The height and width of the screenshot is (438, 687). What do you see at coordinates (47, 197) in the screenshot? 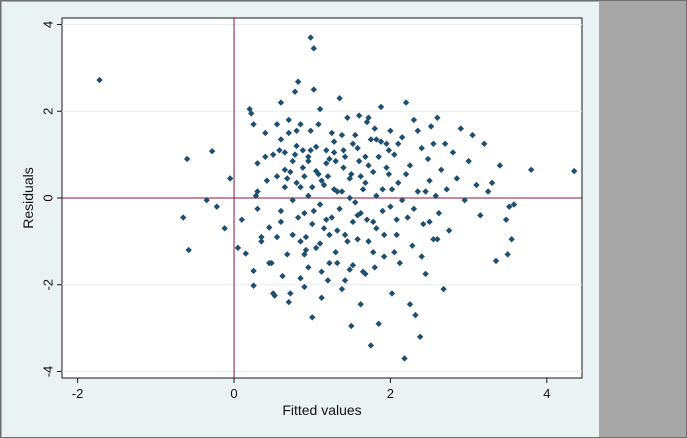
I see `y-tick-label: 0` at bounding box center [47, 197].